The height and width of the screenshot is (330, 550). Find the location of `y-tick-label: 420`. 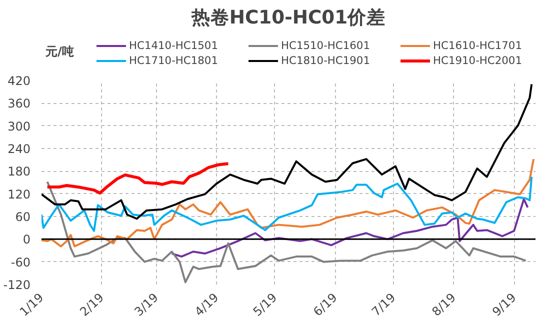

y-tick-label: 420 is located at coordinates (19, 81).